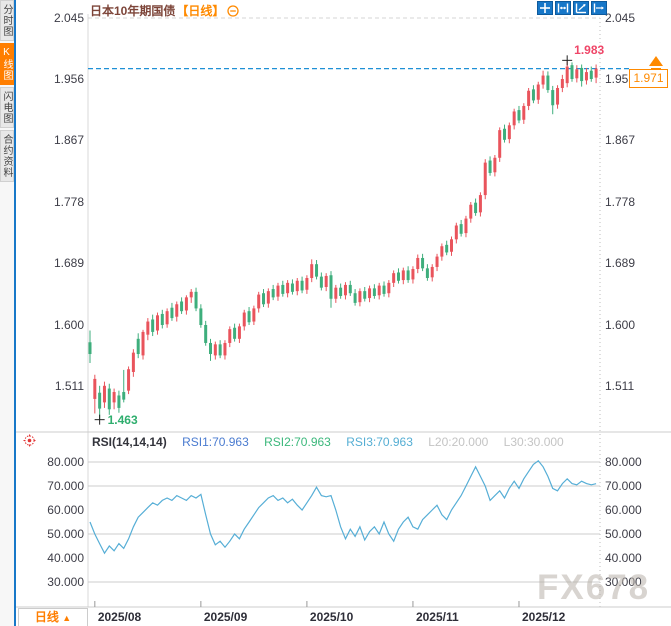 The width and height of the screenshot is (671, 626). I want to click on chart-type-sidebar: 分时图 K线图 闪电图 合约资料, so click(7, 313).